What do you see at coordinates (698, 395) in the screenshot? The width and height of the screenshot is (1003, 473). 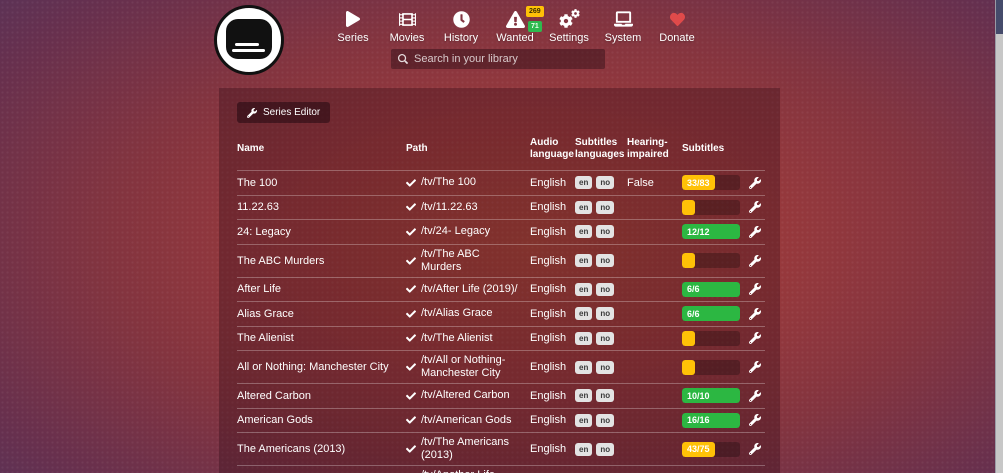 I see `subtitles-progress-label: 10/10` at bounding box center [698, 395].